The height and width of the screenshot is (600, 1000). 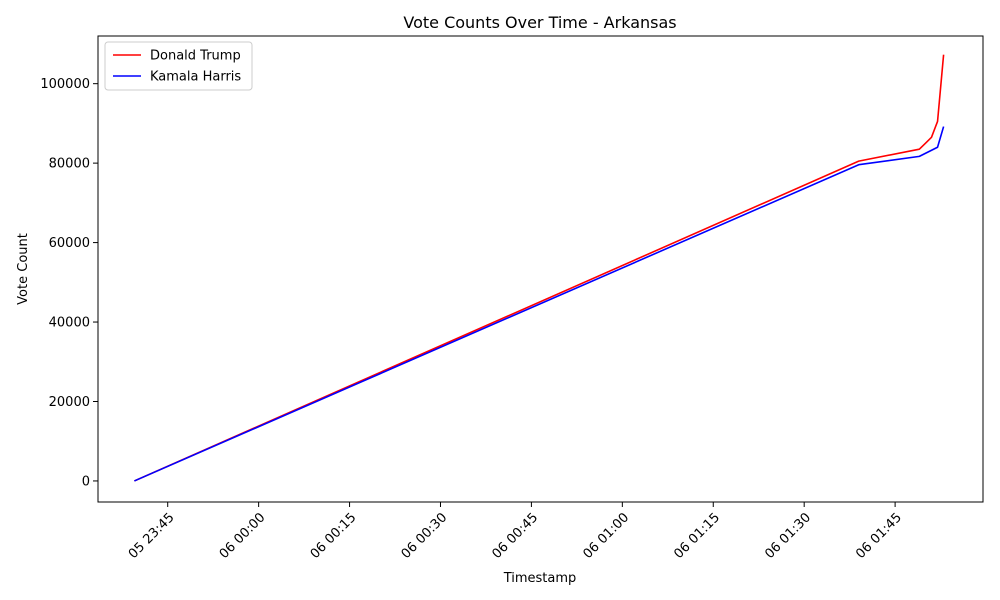 I want to click on y-axis-label: Vote Count, so click(x=23, y=269).